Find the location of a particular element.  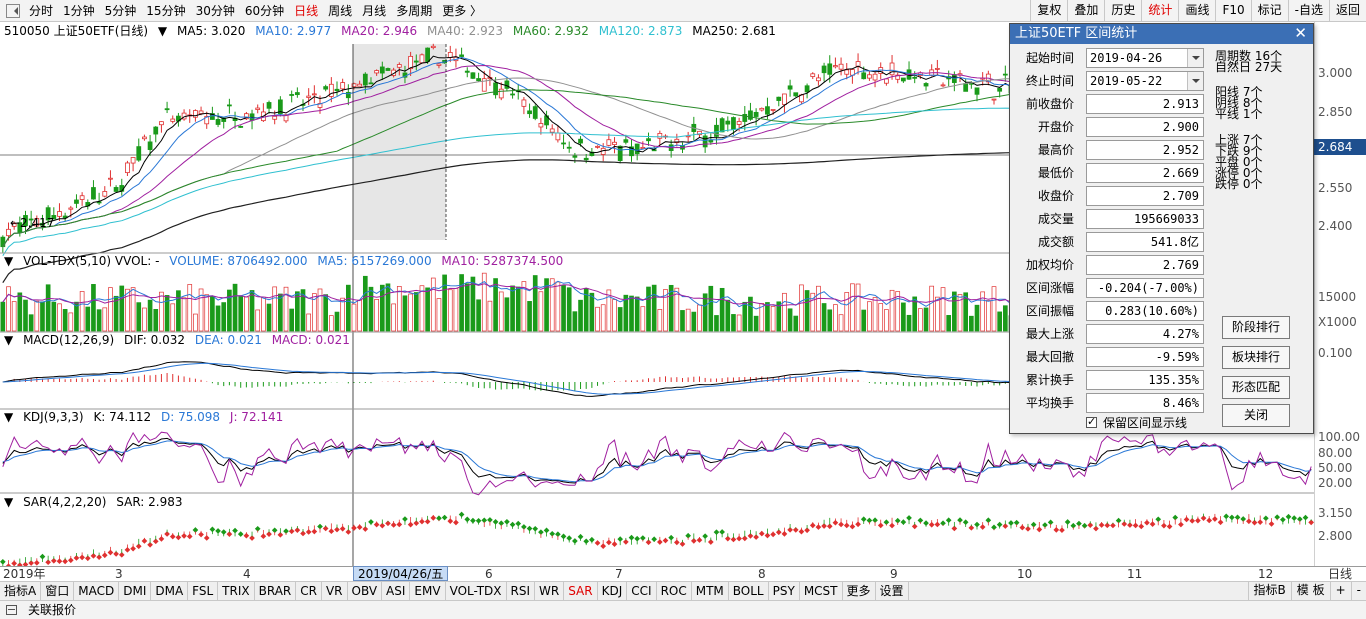

axis-unit-label: 日线 is located at coordinates (1340, 574).